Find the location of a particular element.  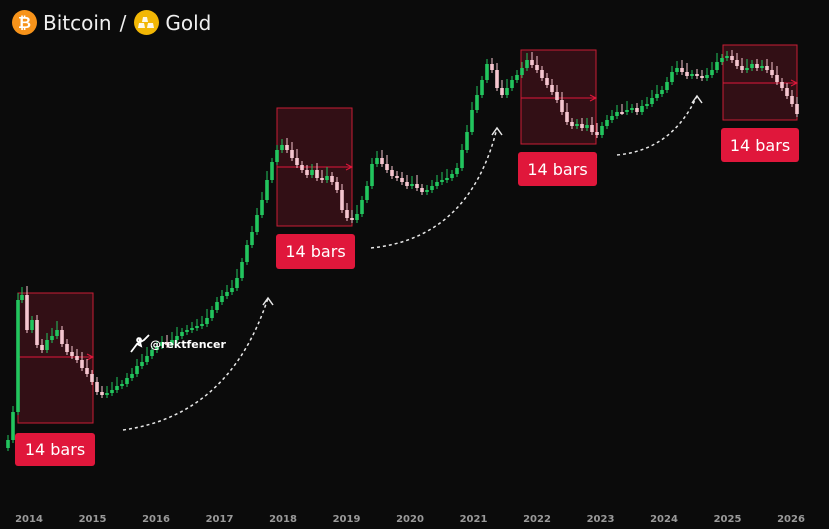

symbol-header: ₿ Bitcoin / Gold is located at coordinates (111, 22).